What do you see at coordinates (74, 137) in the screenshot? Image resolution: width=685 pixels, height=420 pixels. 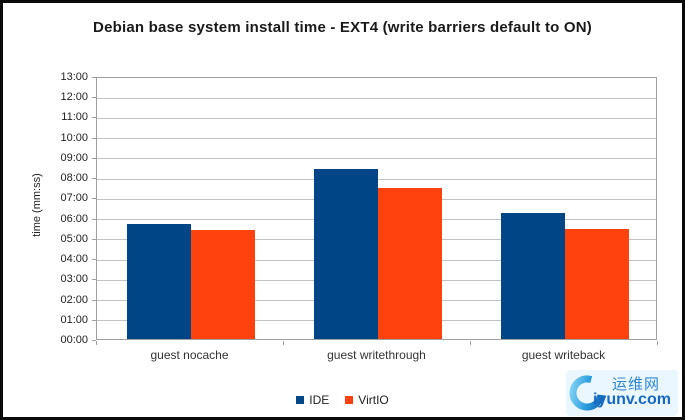 I see `y-tick-label: 10:00` at bounding box center [74, 137].